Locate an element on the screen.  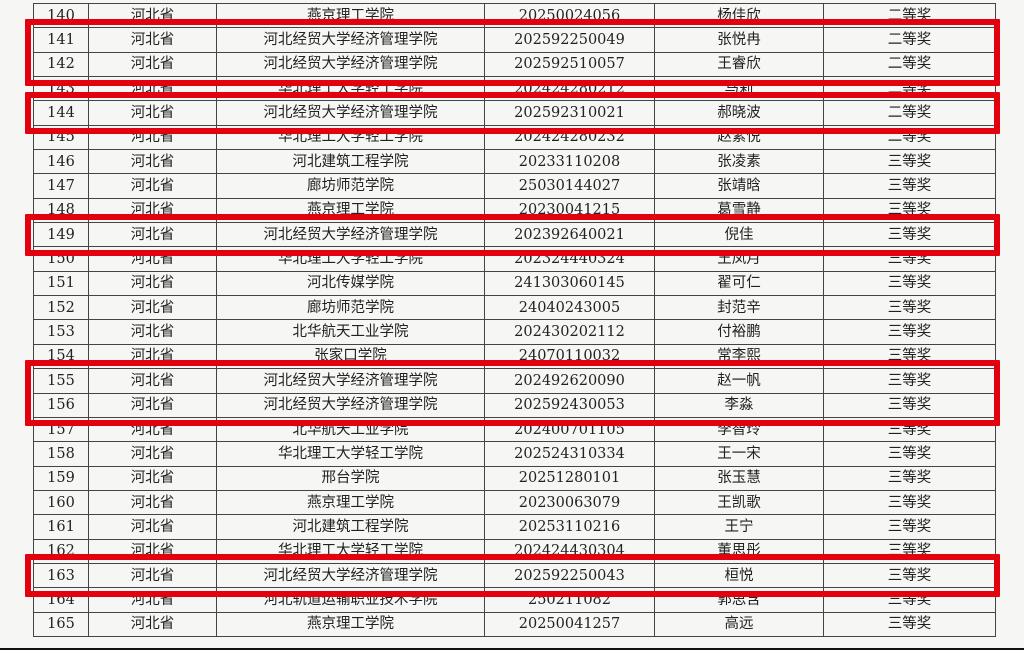
student-id-cell: 202524310334 is located at coordinates (569, 454).